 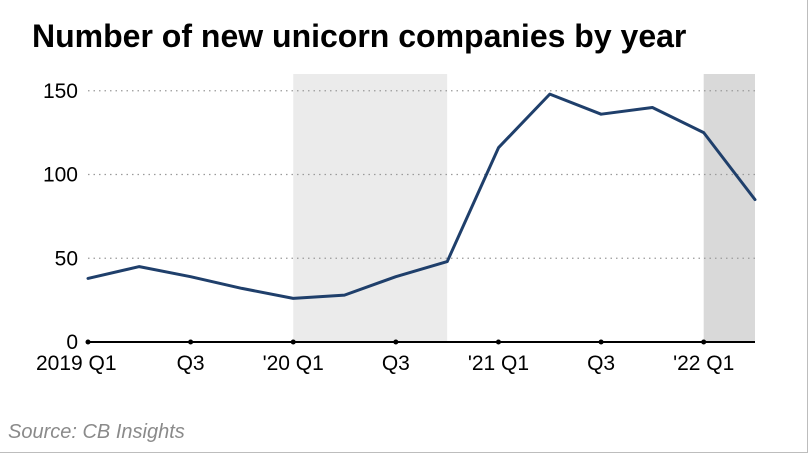 I want to click on y-tick-label-50: 50, so click(x=66, y=258).